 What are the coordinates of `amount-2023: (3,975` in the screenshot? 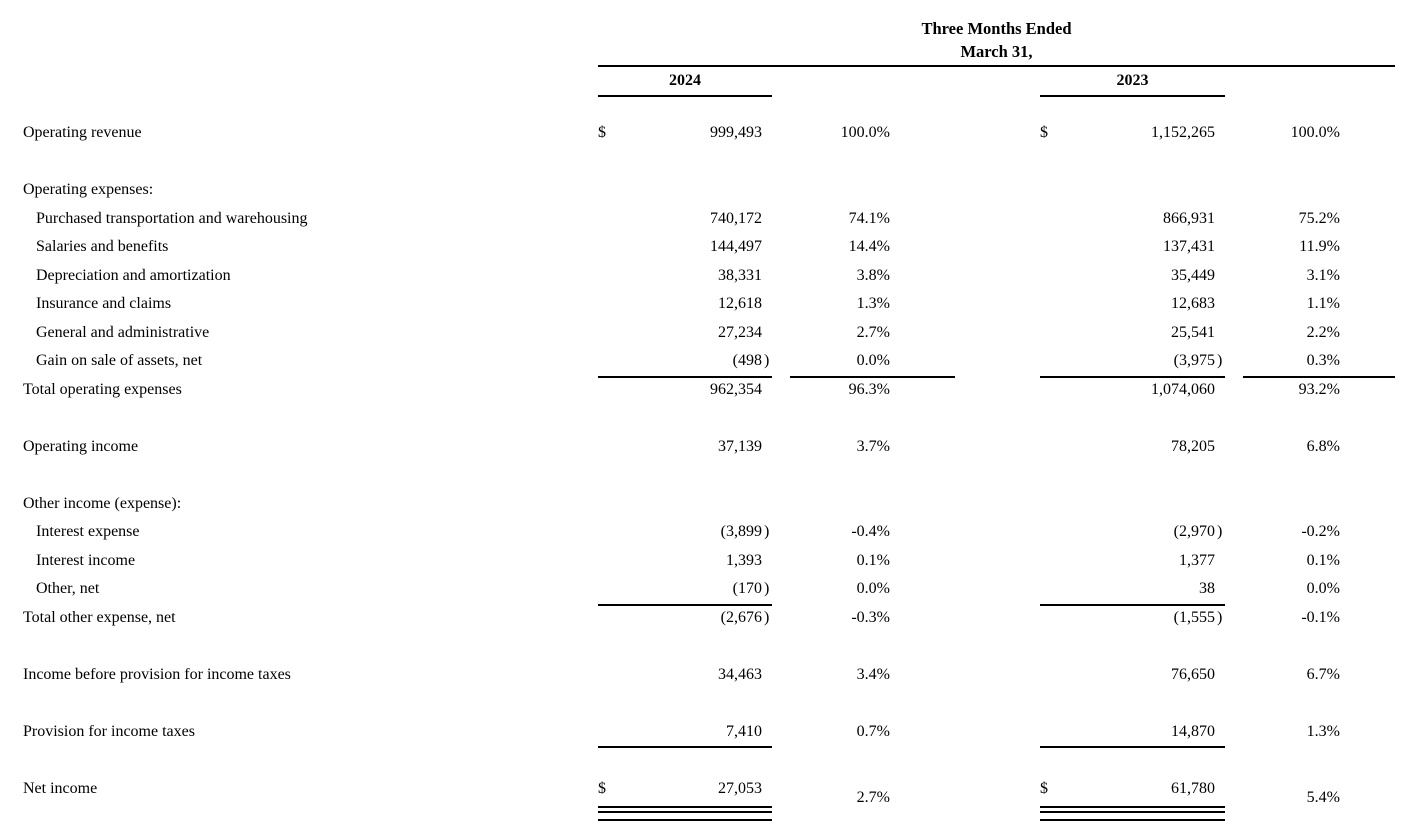 It's located at (1138, 362).